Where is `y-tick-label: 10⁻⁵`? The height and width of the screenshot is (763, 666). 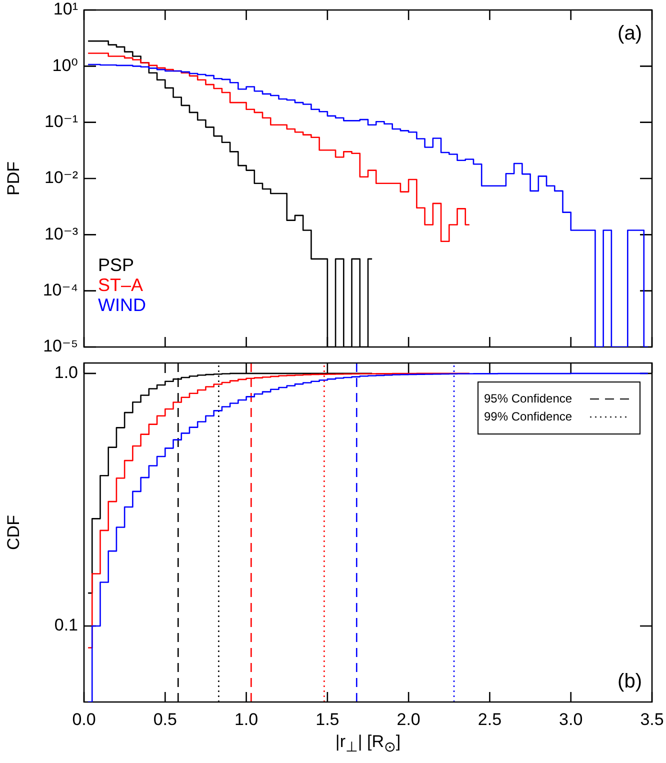
y-tick-label: 10⁻⁵ is located at coordinates (60, 346).